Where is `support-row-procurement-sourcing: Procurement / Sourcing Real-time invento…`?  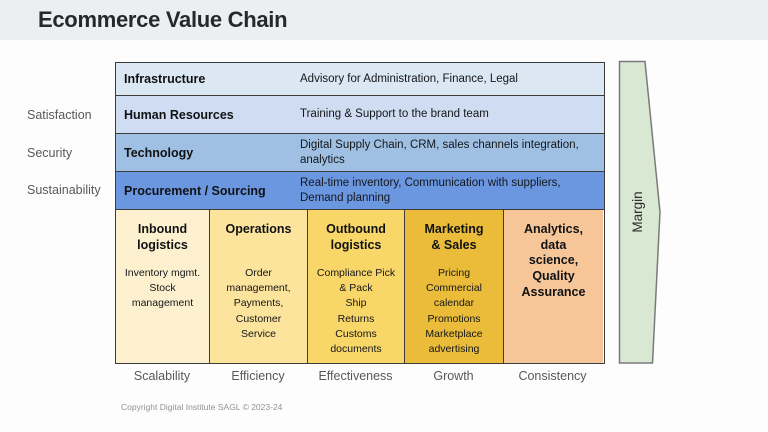 support-row-procurement-sourcing: Procurement / Sourcing Real-time invento… is located at coordinates (360, 191).